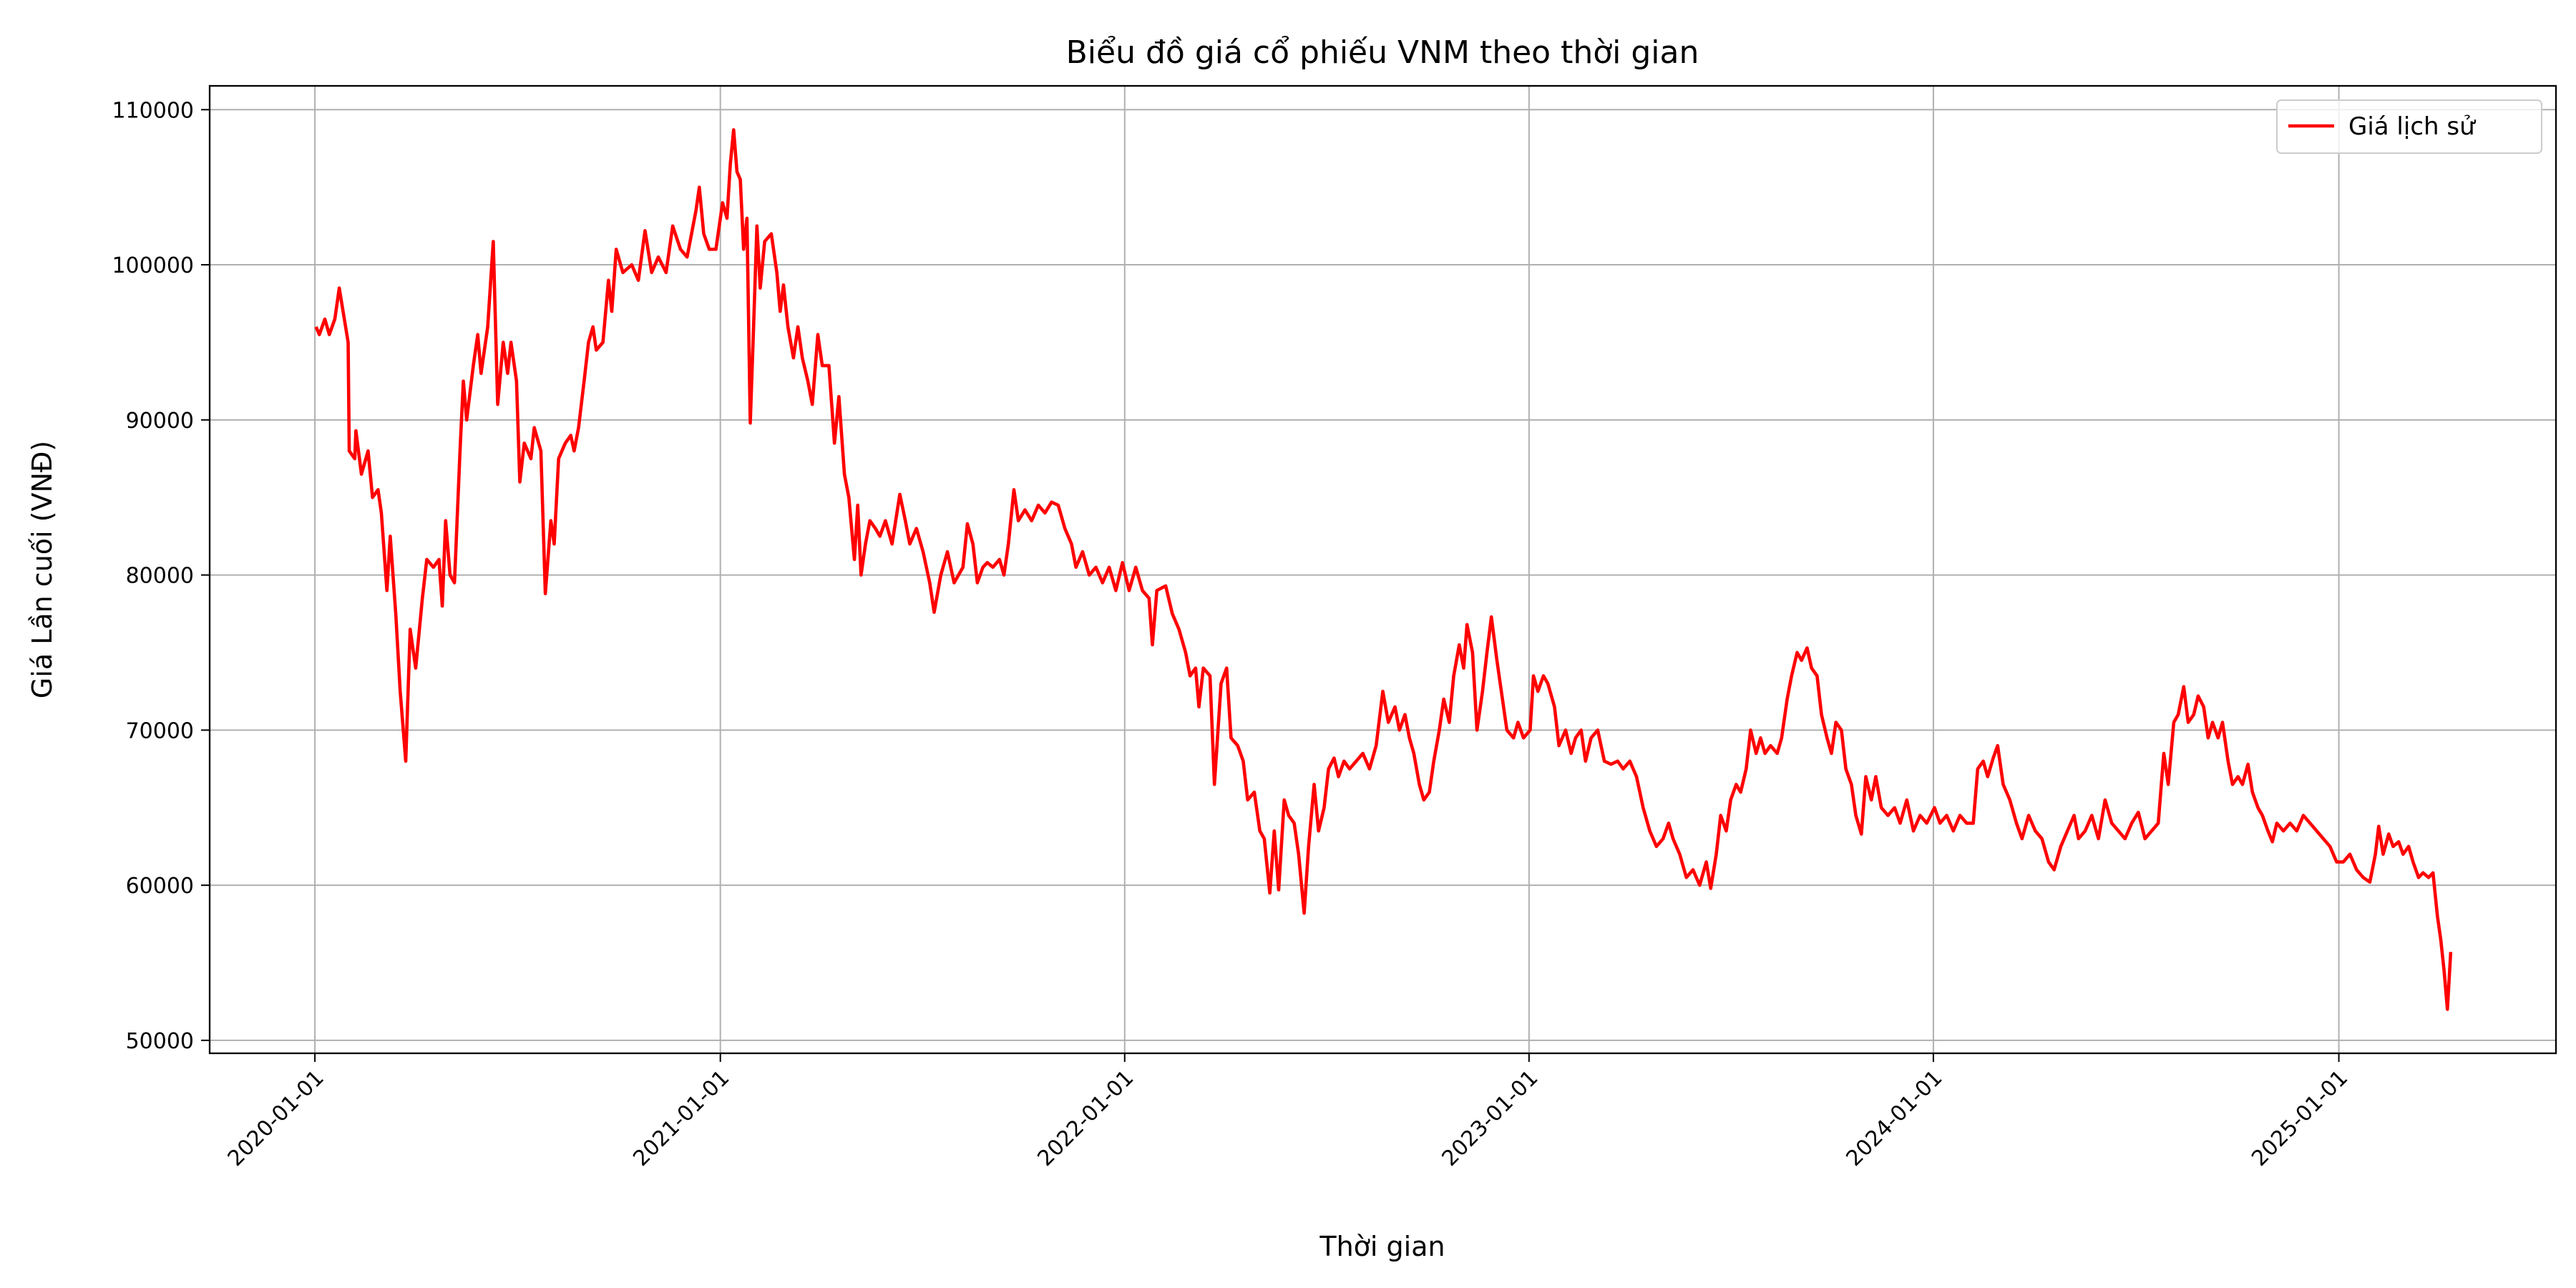 This screenshot has width=2576, height=1288. What do you see at coordinates (160, 886) in the screenshot?
I see `y-tick-label: 60000` at bounding box center [160, 886].